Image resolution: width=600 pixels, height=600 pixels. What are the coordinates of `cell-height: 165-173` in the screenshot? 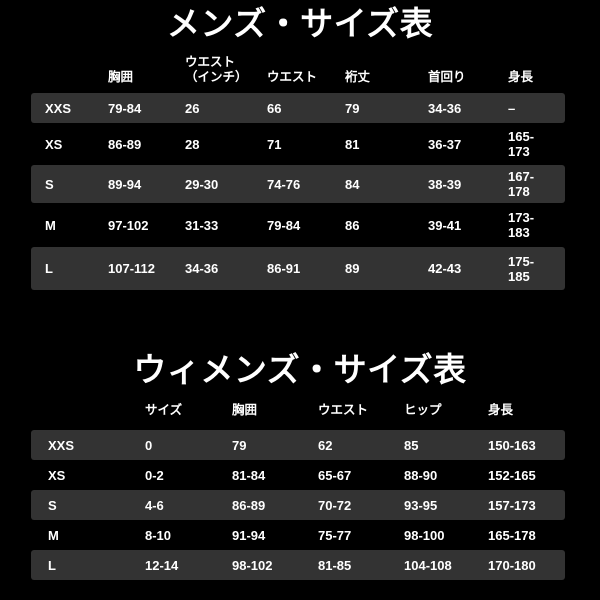 It's located at (521, 144).